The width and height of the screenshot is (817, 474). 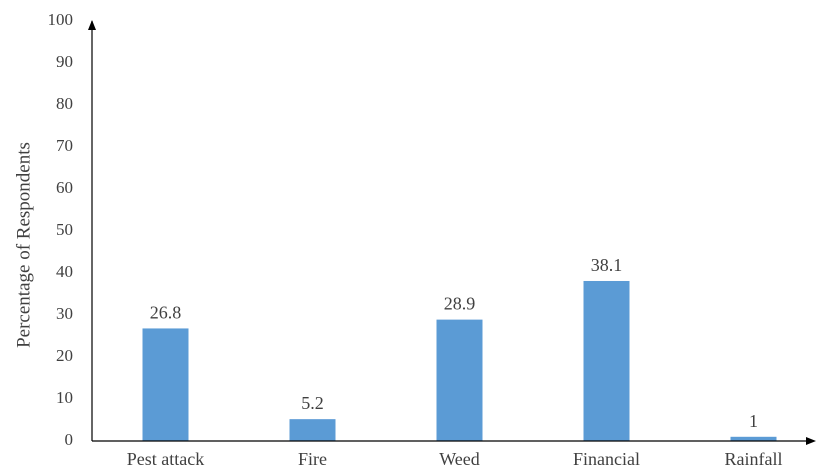 I want to click on y-tick-labels: 0 10 20 30 40 50 60 70 80 90 100, so click(x=61, y=229).